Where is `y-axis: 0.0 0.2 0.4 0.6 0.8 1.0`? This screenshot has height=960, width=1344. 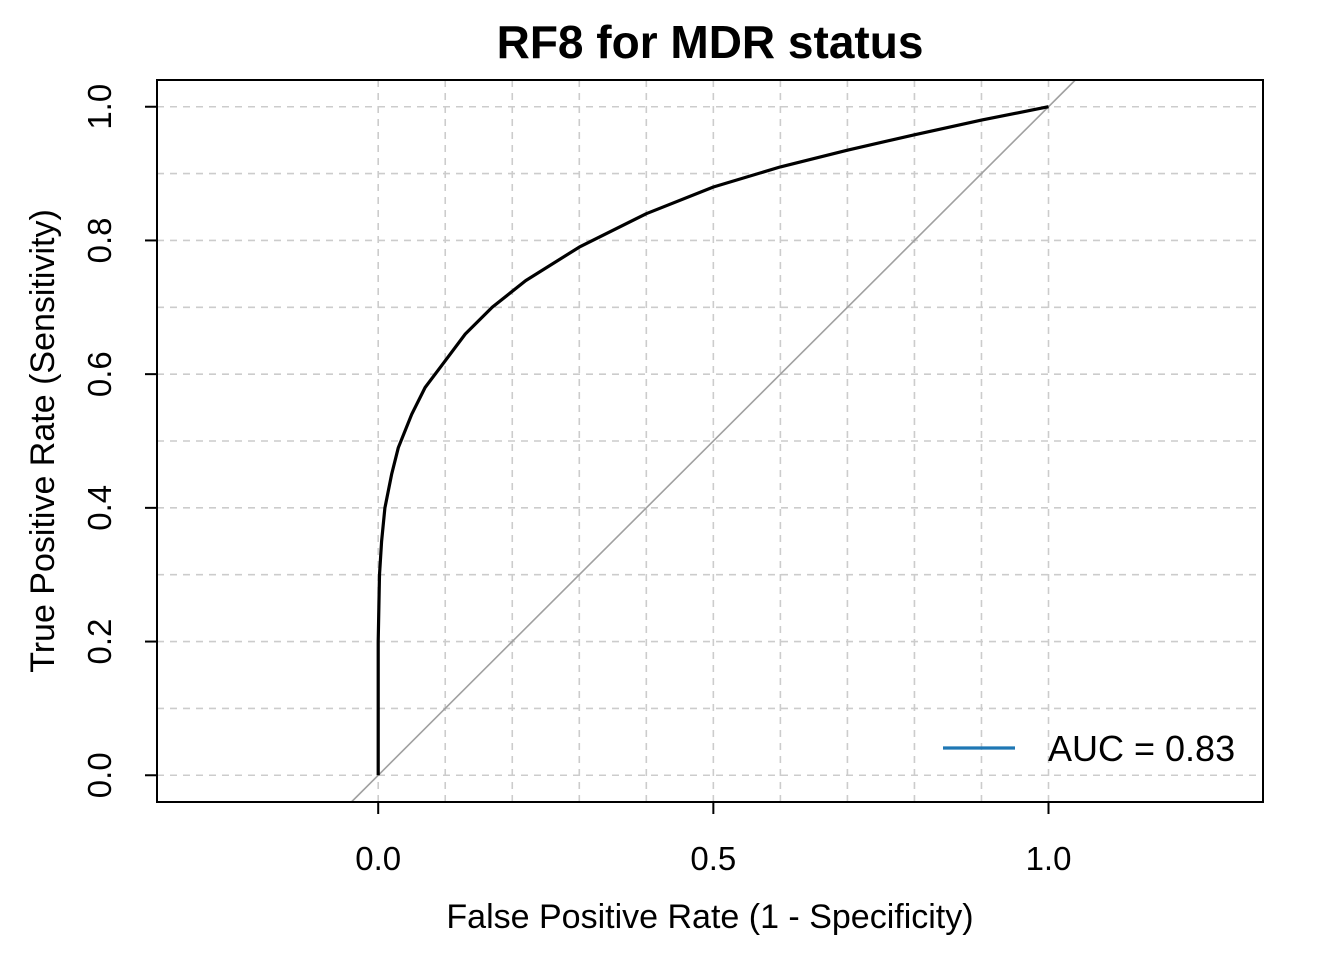
y-axis: 0.0 0.2 0.4 0.6 0.8 1.0 is located at coordinates (119, 441).